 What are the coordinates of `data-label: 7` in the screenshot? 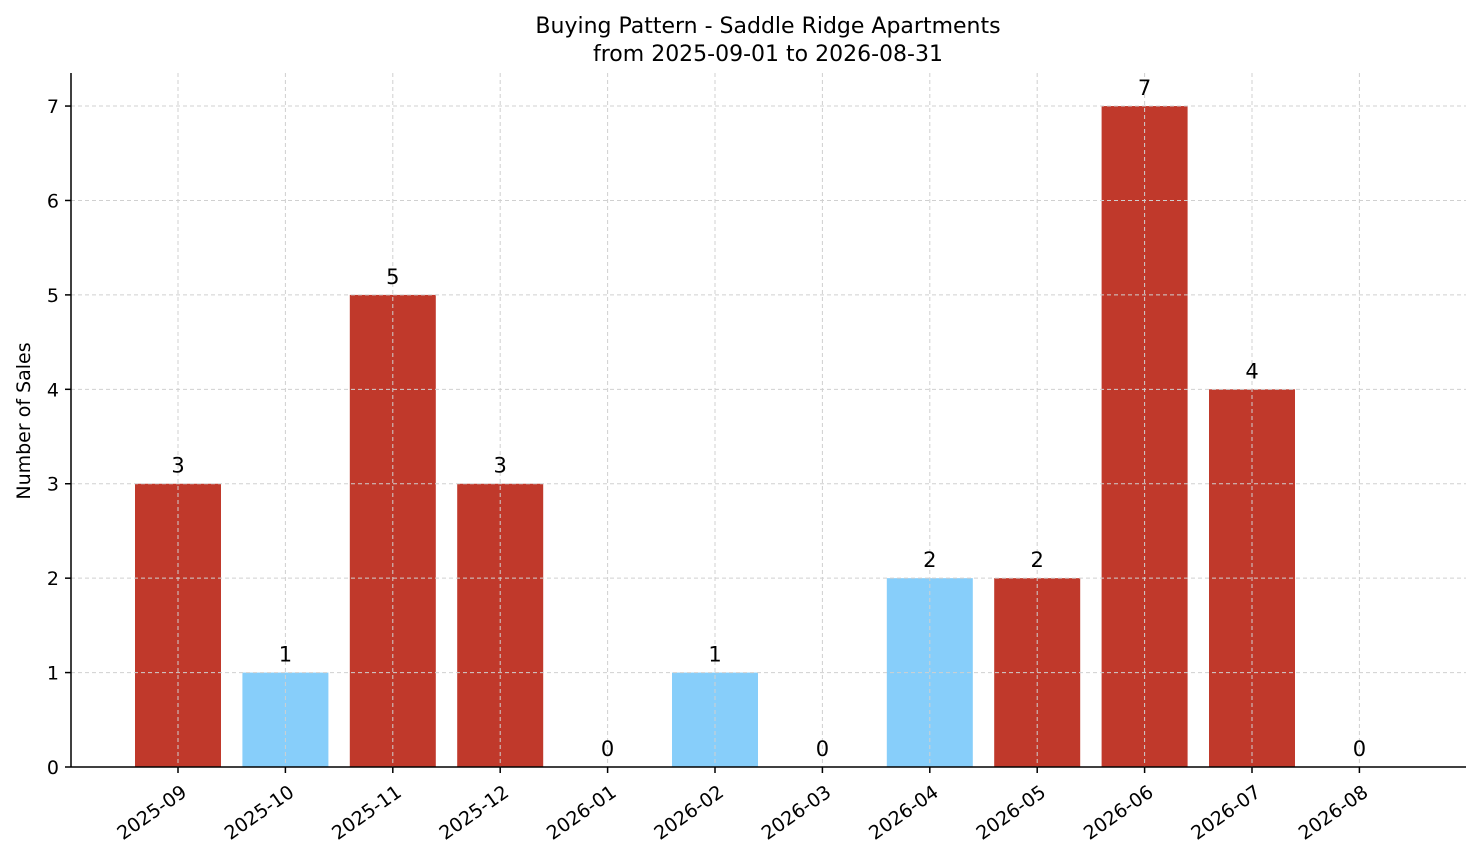 It's located at (1144, 88).